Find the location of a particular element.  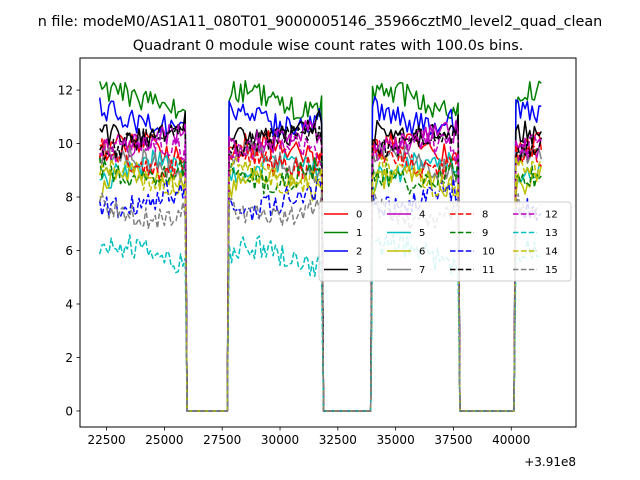

x-tick-label: 32500 is located at coordinates (338, 440).